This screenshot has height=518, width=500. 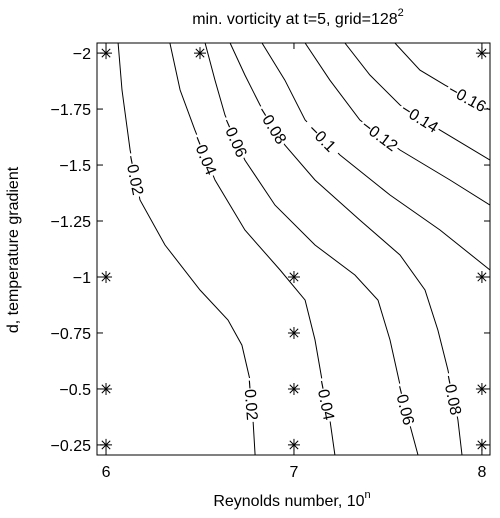 What do you see at coordinates (295, 19) in the screenshot?
I see `title-text: min. vorticity at t=5, grid=128` at bounding box center [295, 19].